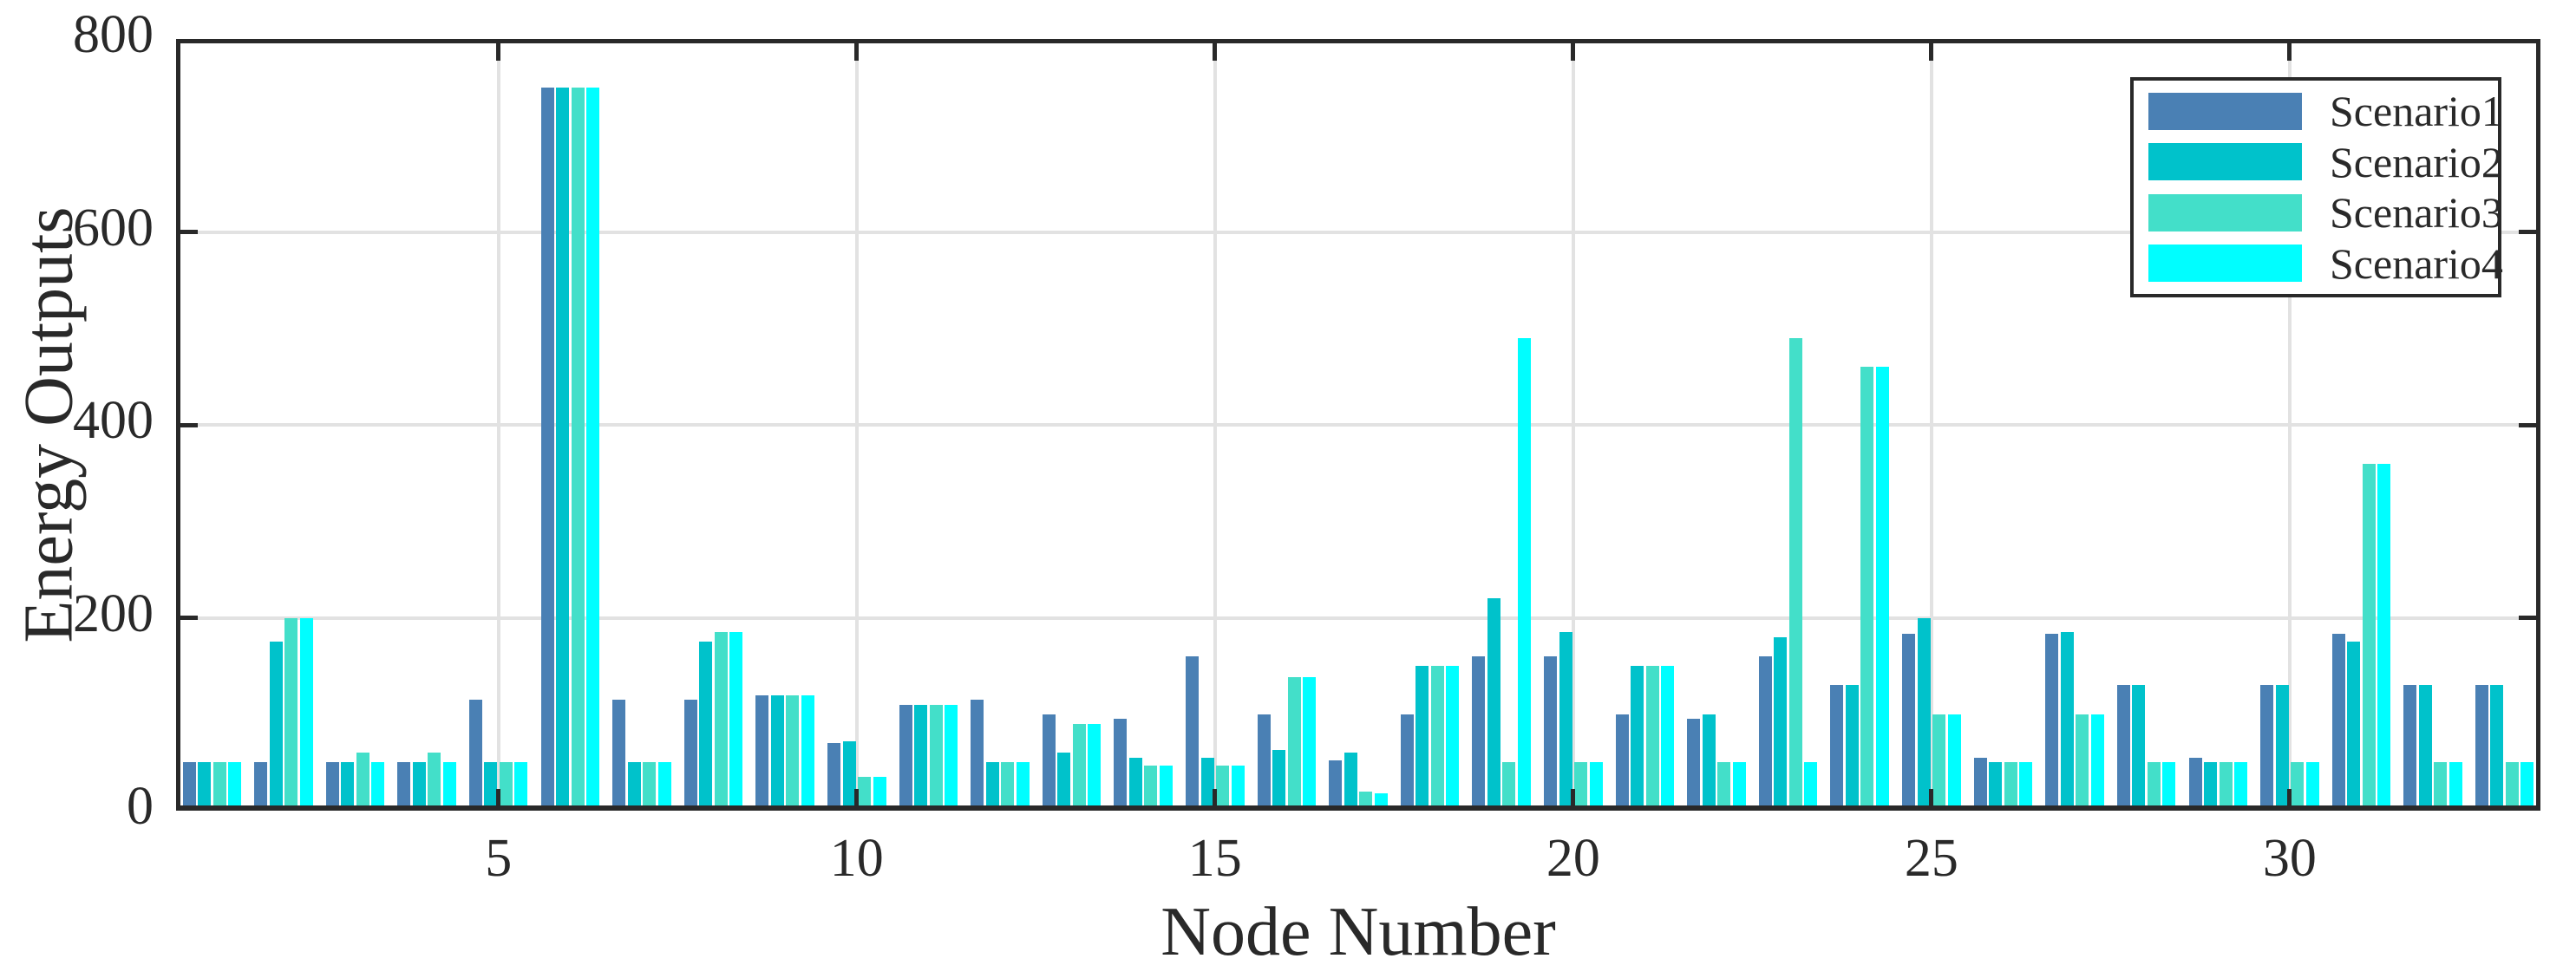  What do you see at coordinates (1551, 733) in the screenshot?
I see `bar-node20-scenario1` at bounding box center [1551, 733].